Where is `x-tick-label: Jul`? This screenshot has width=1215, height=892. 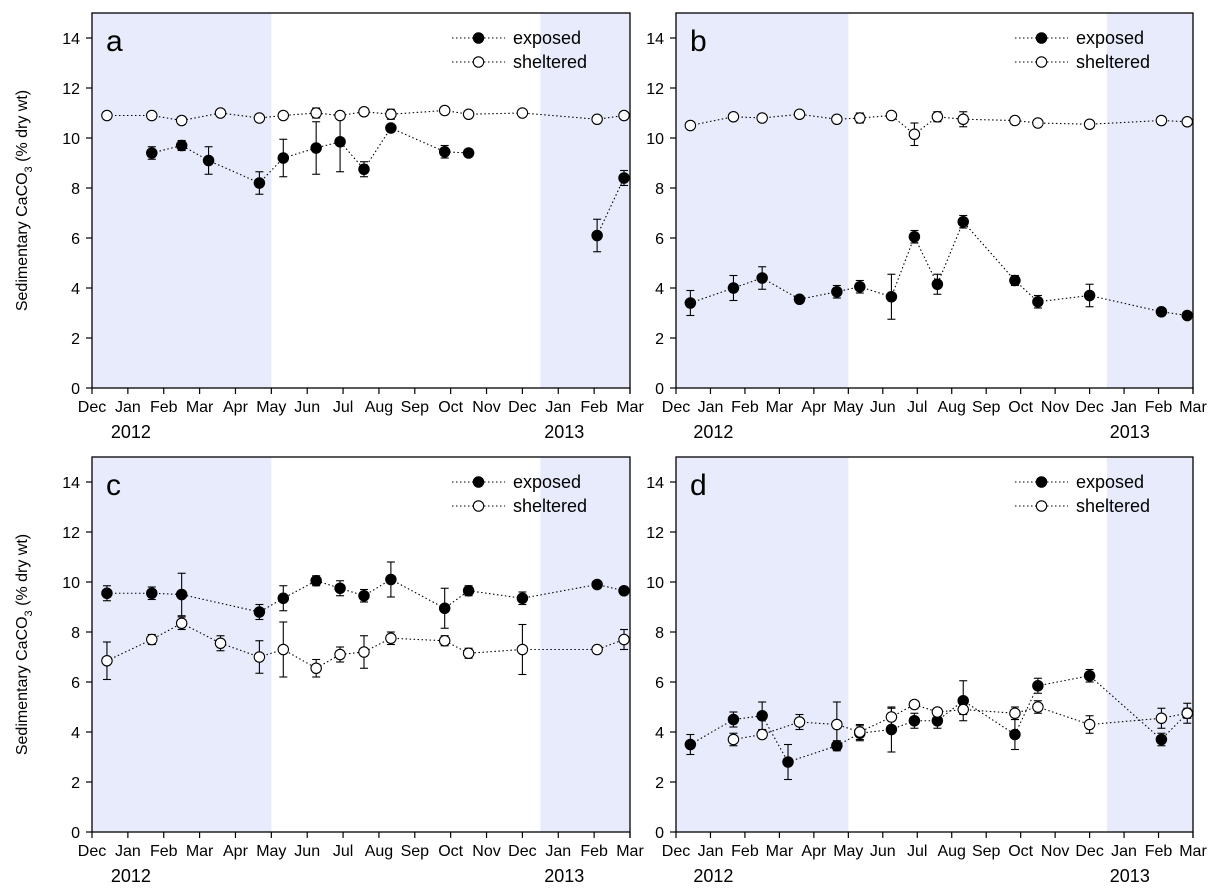 x-tick-label: Jul is located at coordinates (917, 851).